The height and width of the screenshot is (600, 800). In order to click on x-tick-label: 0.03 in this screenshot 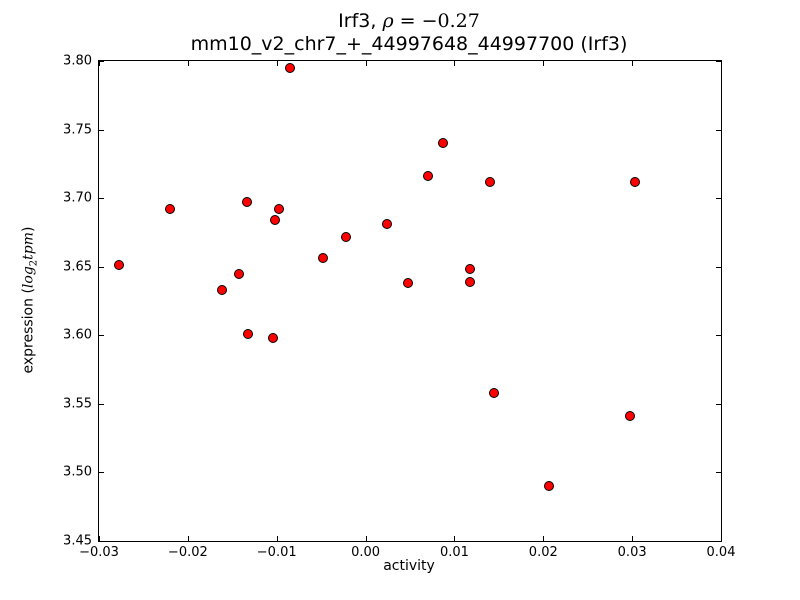, I will do `click(632, 552)`.